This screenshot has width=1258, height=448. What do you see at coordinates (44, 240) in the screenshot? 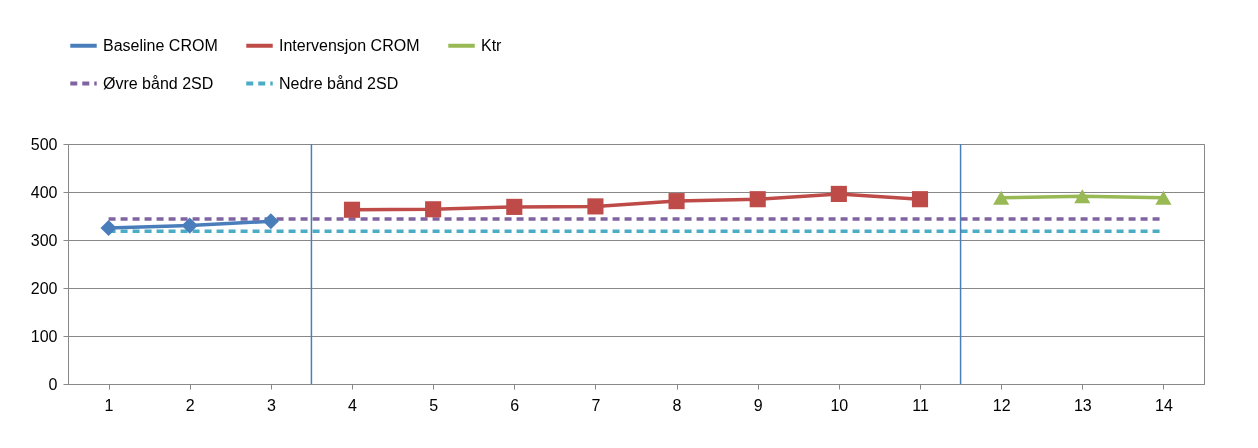
I see `y-tick-label: 300` at bounding box center [44, 240].